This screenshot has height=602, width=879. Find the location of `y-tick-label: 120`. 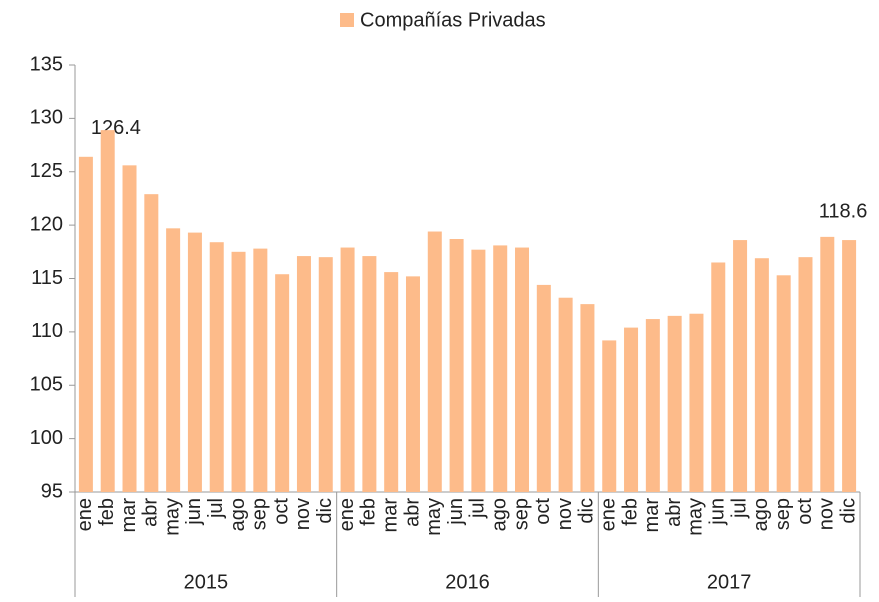

y-tick-label: 120 is located at coordinates (46, 224).